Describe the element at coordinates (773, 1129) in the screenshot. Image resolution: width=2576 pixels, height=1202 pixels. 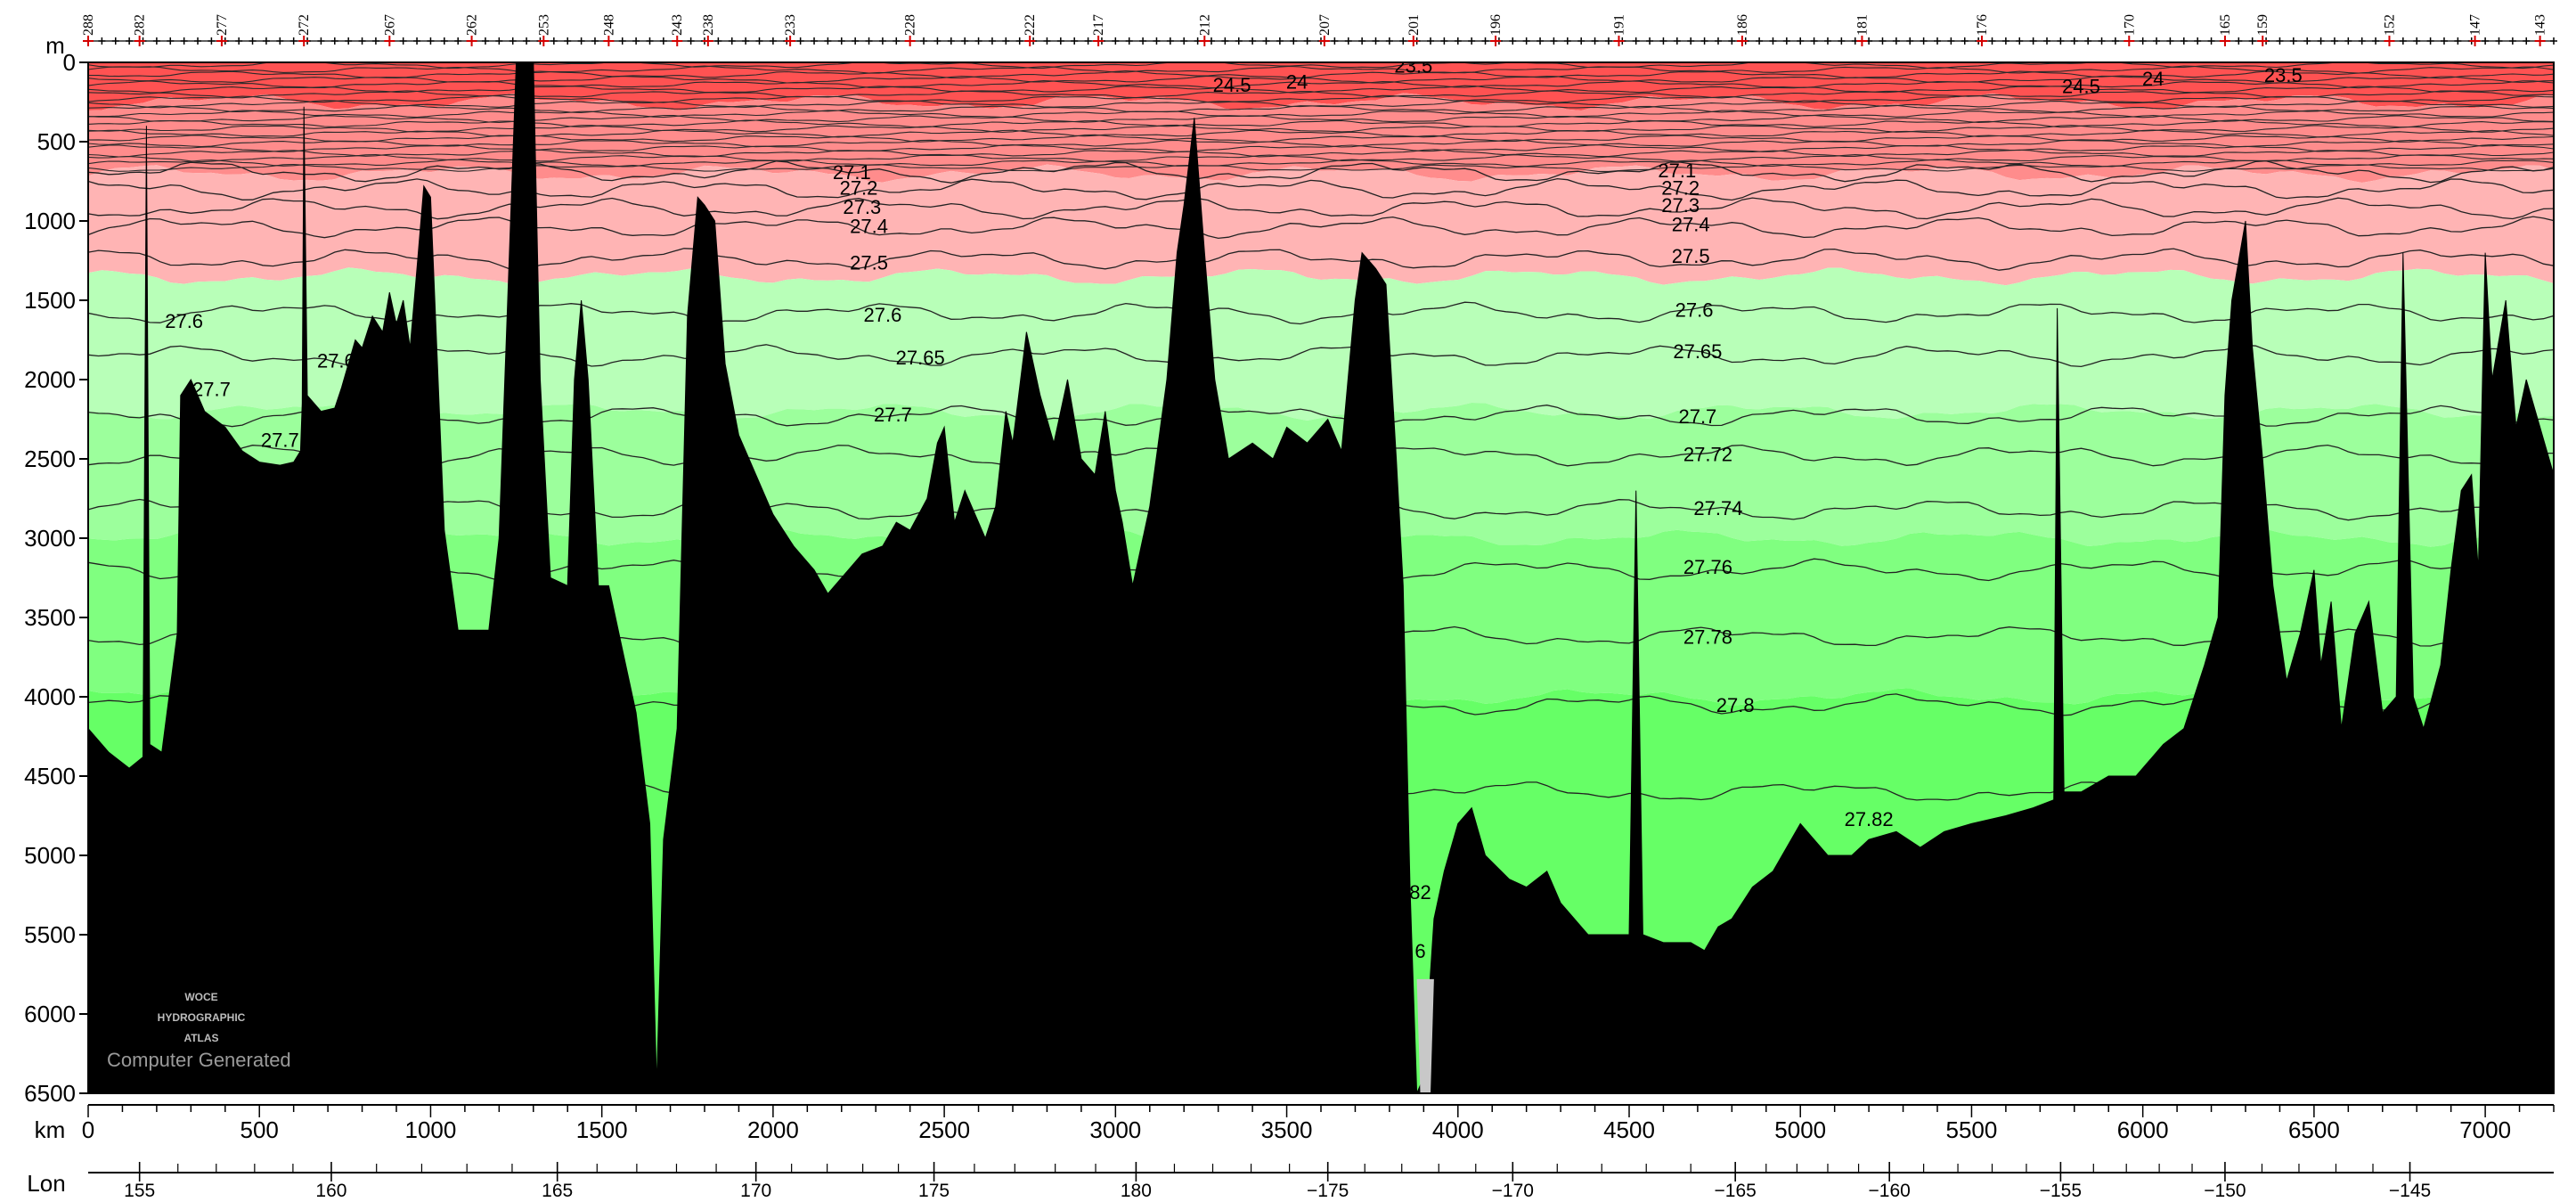
I see `x-tick-label: 2000` at that location.